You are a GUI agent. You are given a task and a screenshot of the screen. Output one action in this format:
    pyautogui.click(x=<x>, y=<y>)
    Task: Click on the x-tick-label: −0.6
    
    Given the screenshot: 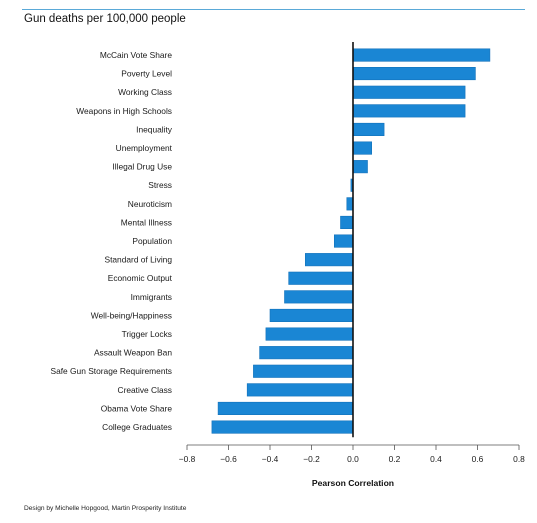 What is the action you would take?
    pyautogui.click(x=228, y=459)
    